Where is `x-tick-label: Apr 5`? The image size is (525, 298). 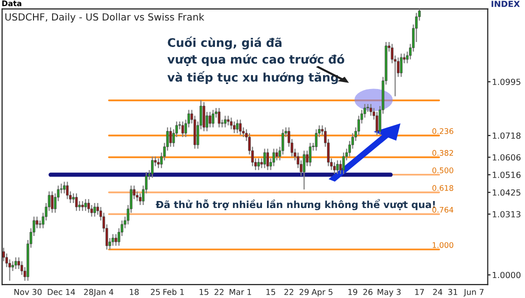 x-tick-label: Apr 5 is located at coordinates (322, 293).